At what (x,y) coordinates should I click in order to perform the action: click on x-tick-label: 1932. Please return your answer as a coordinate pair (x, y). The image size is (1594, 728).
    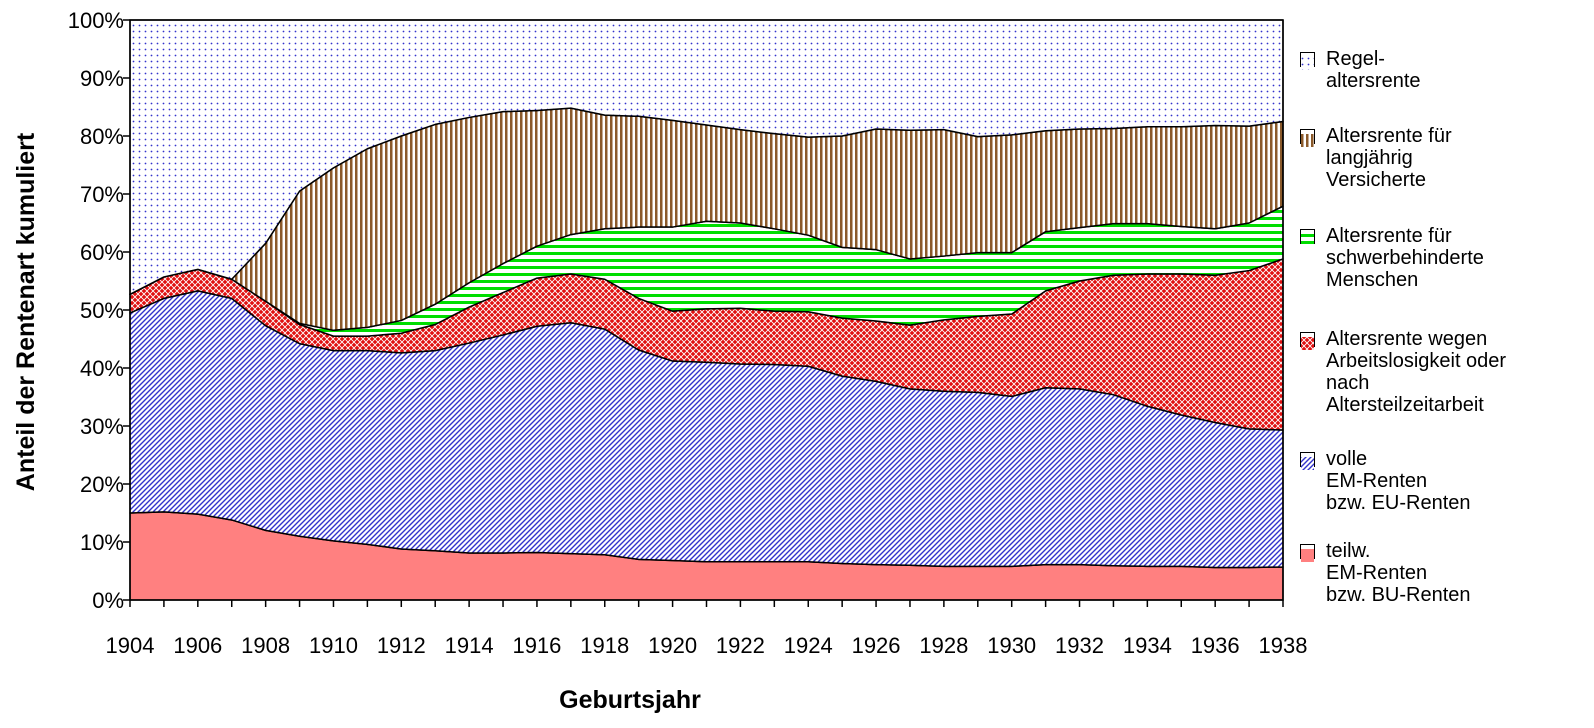
    Looking at the image, I should click on (1079, 645).